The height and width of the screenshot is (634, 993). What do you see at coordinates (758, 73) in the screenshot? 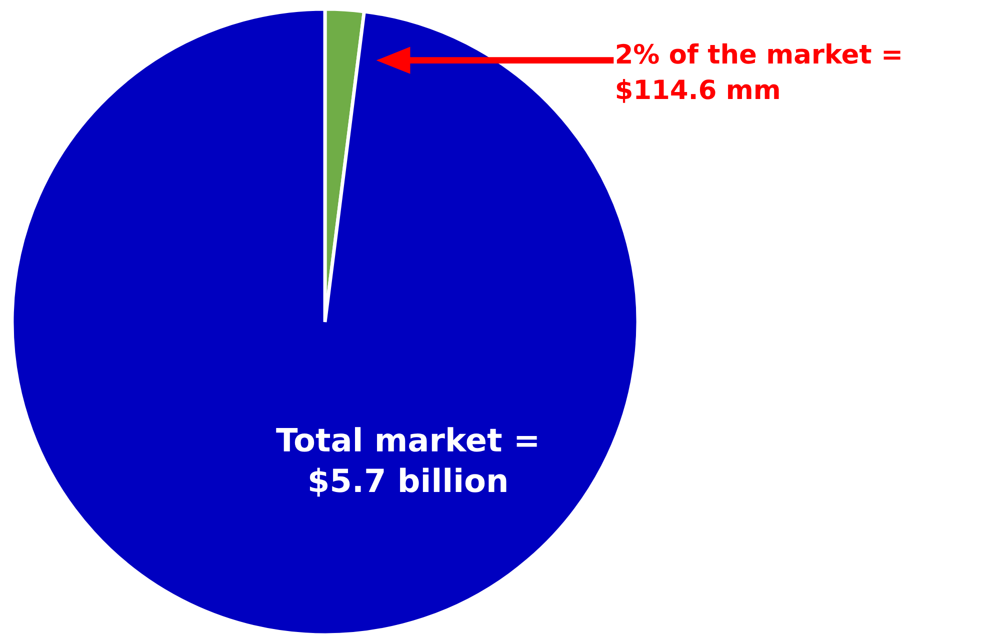
I see `text: 2% of the market = $114.6 mm` at bounding box center [758, 73].